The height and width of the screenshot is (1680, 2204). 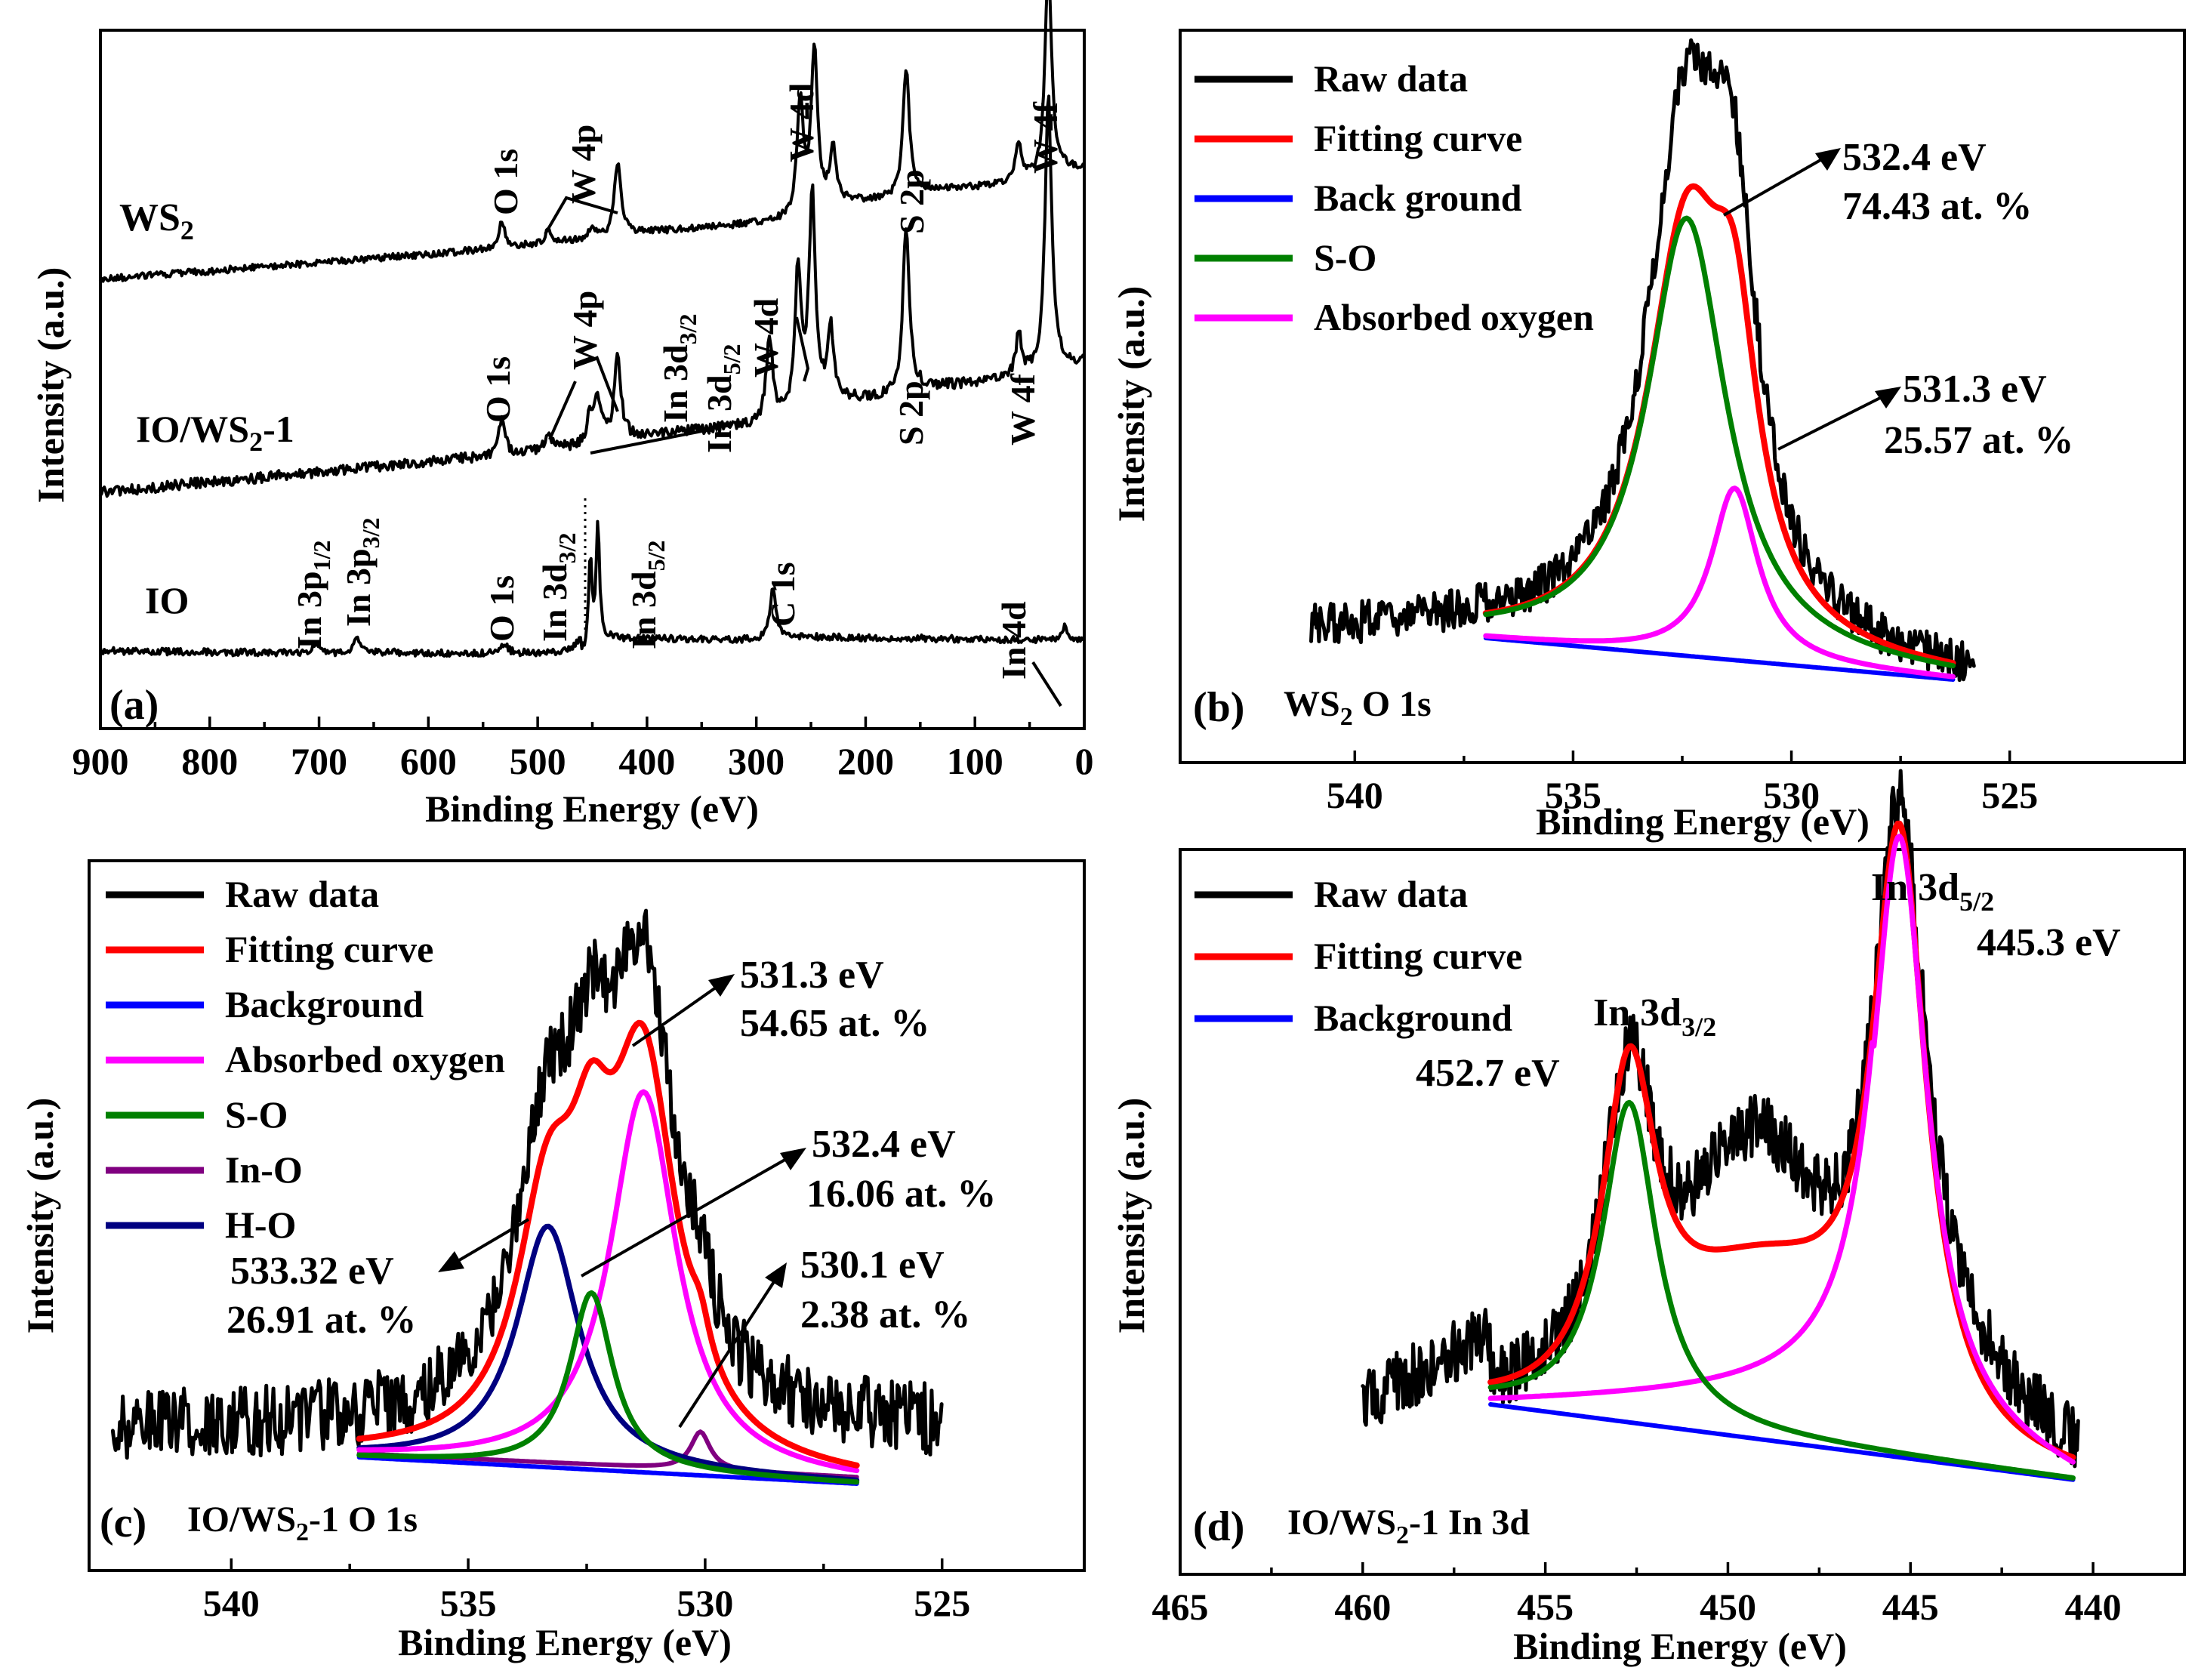 What do you see at coordinates (677, 1015) in the screenshot?
I see `panel-c-absorbed-arrow` at bounding box center [677, 1015].